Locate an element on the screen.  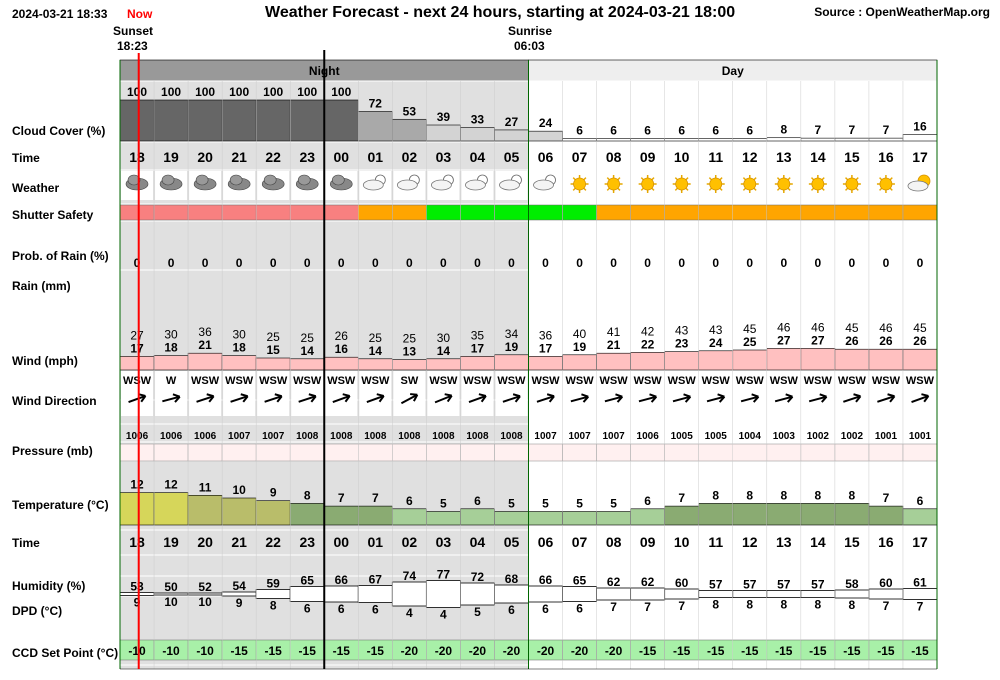
wind-gust-value: 35 is located at coordinates (478, 335).